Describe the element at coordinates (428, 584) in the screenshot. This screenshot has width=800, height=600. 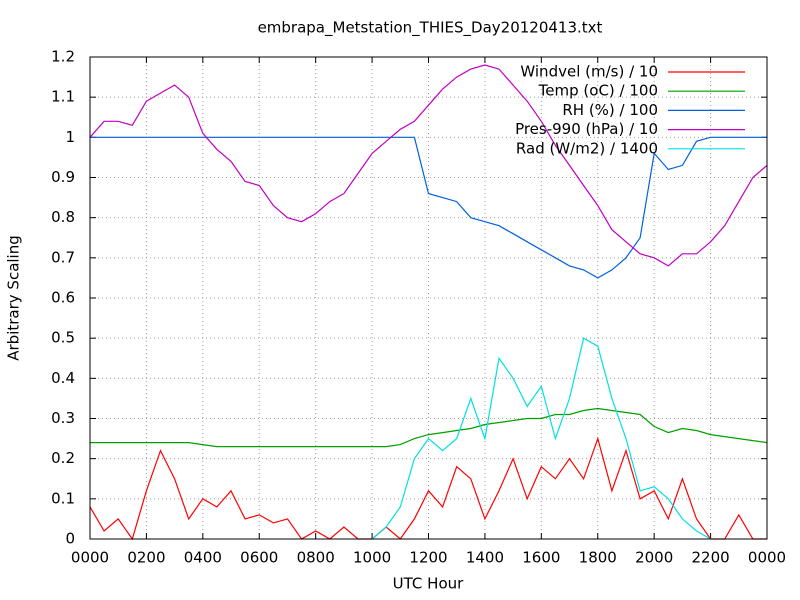
I see `x-axis-label: UTC Hour` at that location.